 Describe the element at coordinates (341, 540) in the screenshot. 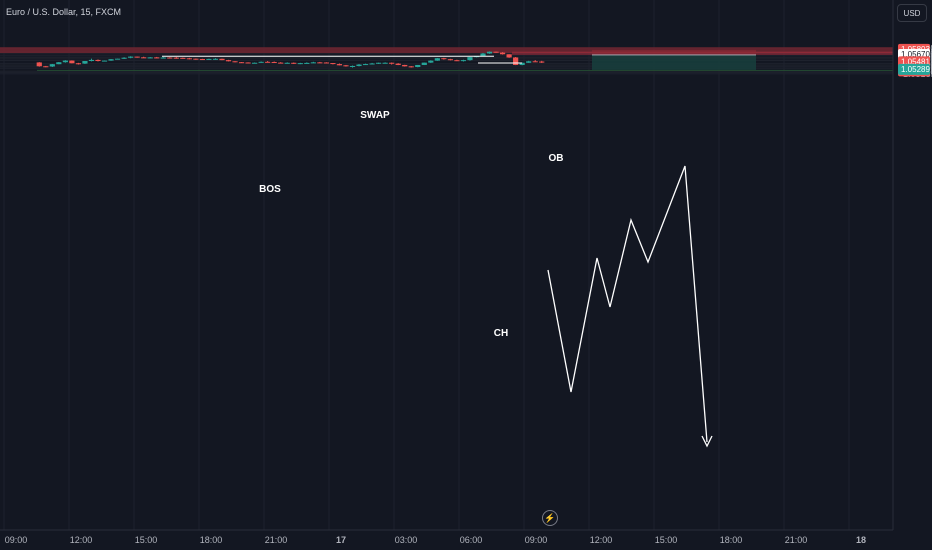

I see `x-tick-label: 17` at that location.